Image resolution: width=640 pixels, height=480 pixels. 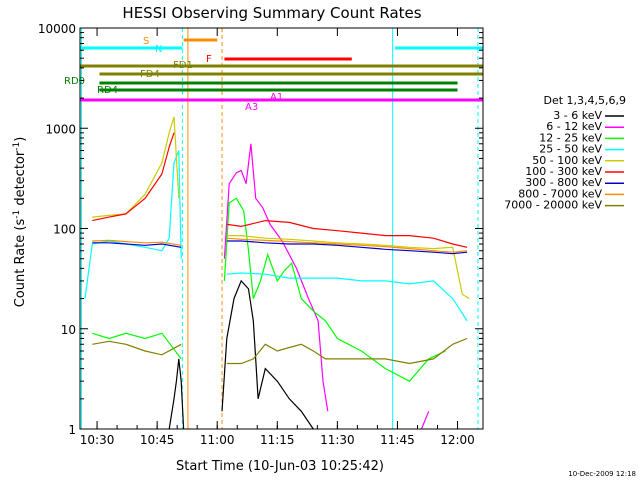 I want to click on x-tick-label: 11:45, so click(x=397, y=440).